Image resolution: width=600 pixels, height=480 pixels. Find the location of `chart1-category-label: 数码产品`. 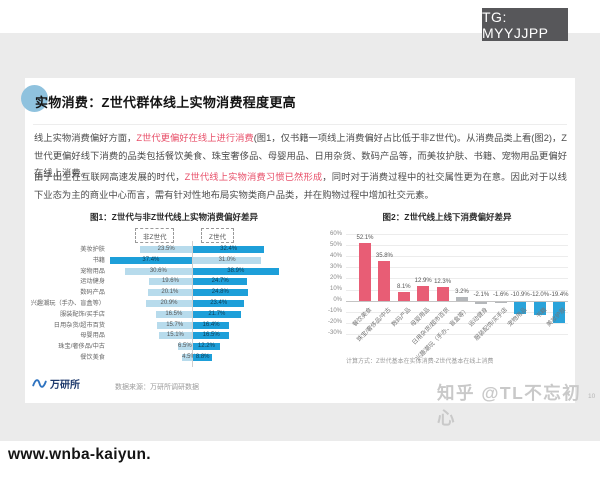

chart1-category-label: 数码产品 is located at coordinates (92, 293).